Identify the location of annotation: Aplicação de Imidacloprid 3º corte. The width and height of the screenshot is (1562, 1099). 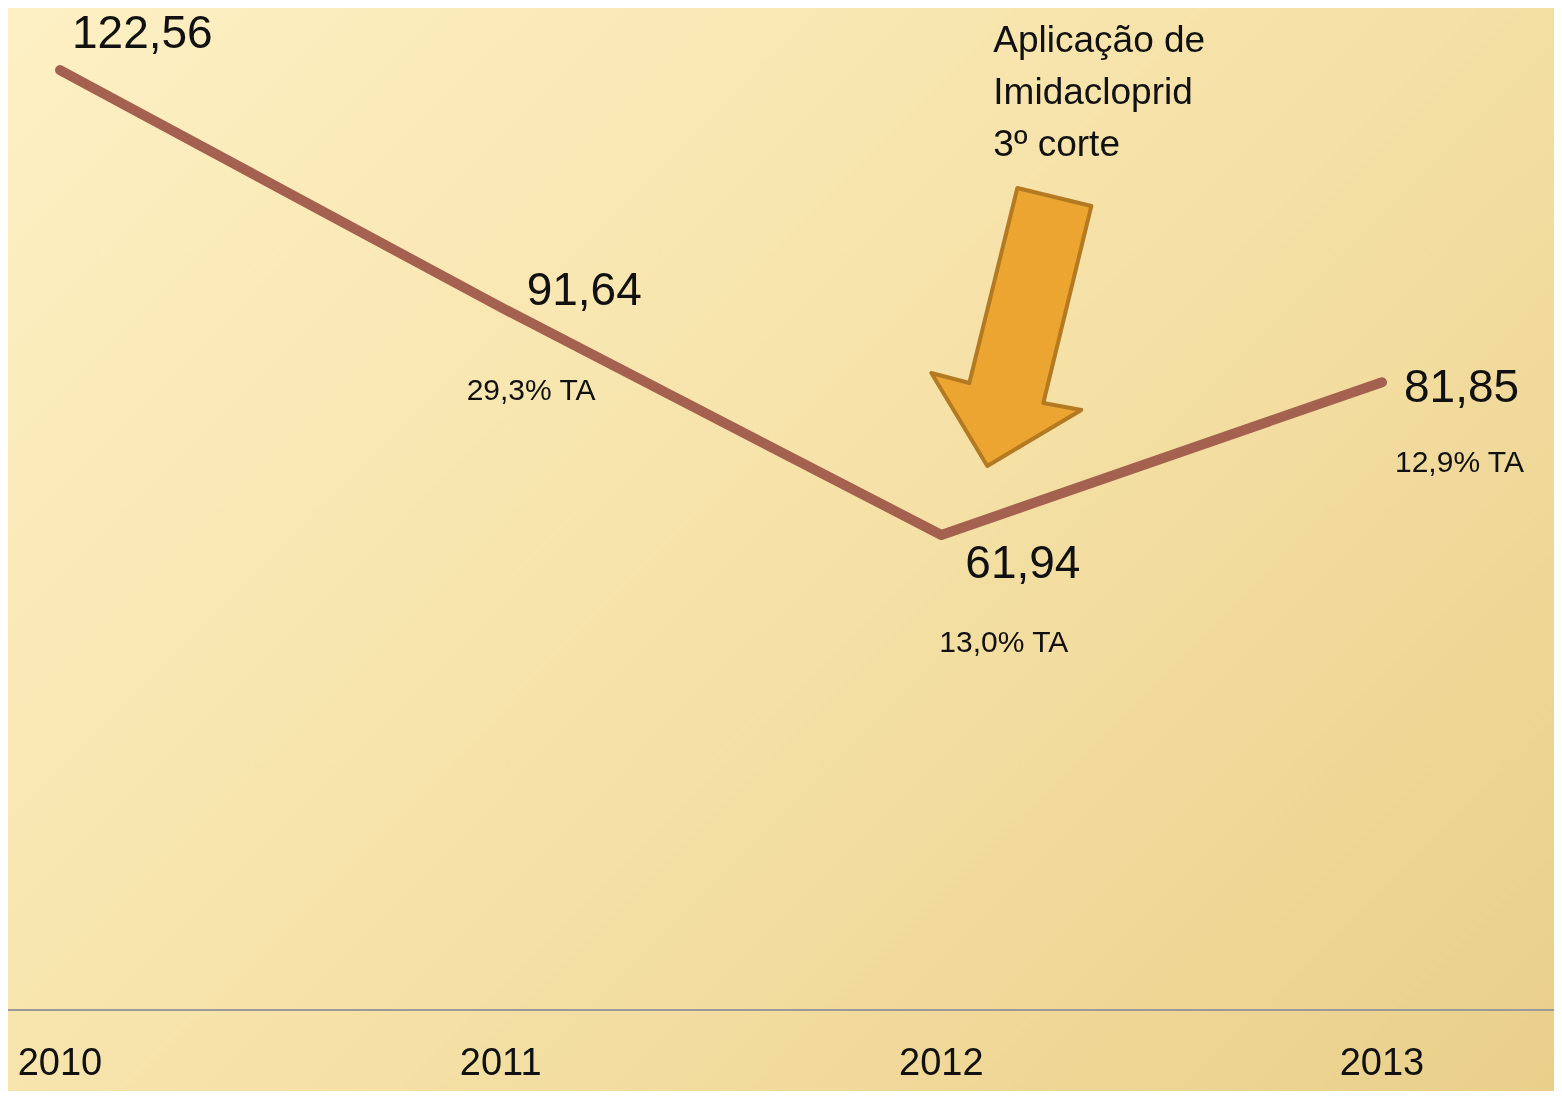
(1099, 91).